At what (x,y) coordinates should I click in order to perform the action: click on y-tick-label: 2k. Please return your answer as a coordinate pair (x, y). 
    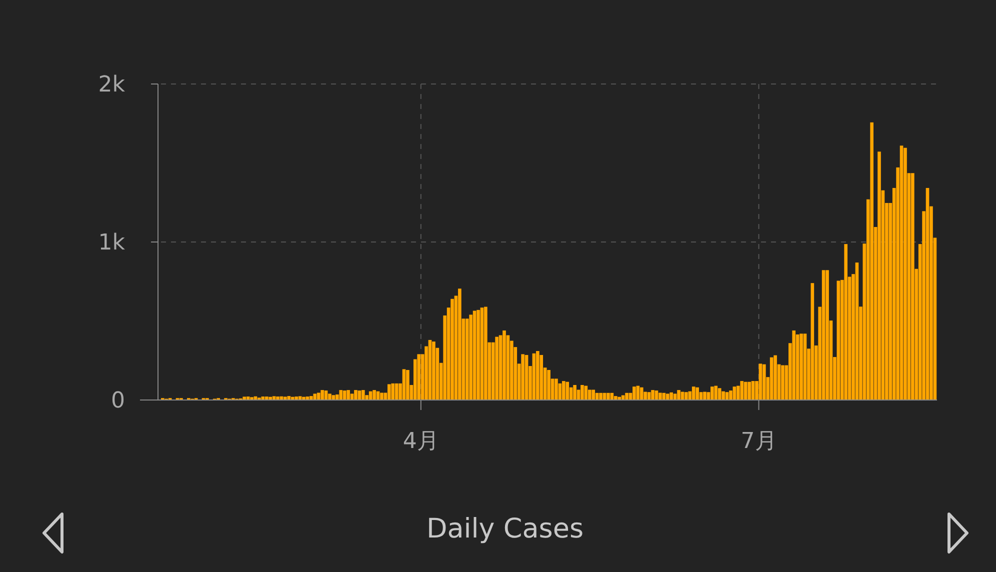
    Looking at the image, I should click on (112, 85).